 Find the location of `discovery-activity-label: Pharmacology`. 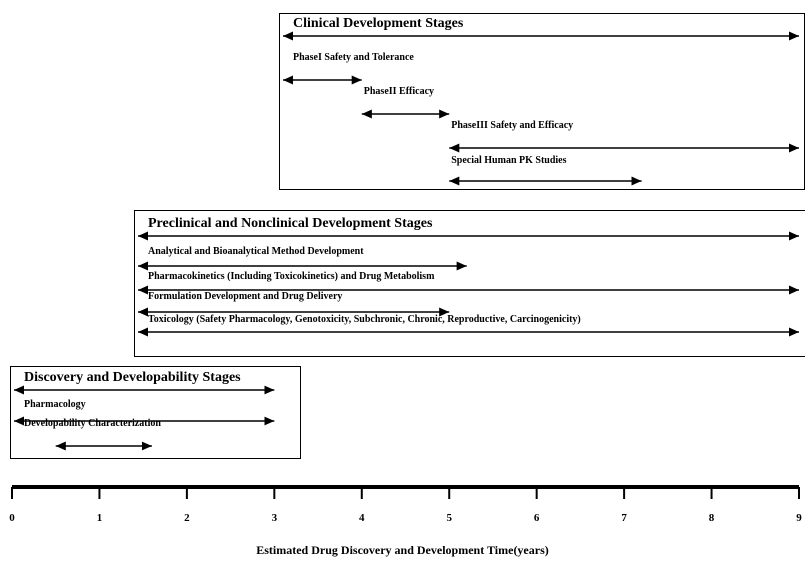

discovery-activity-label: Pharmacology is located at coordinates (55, 404).